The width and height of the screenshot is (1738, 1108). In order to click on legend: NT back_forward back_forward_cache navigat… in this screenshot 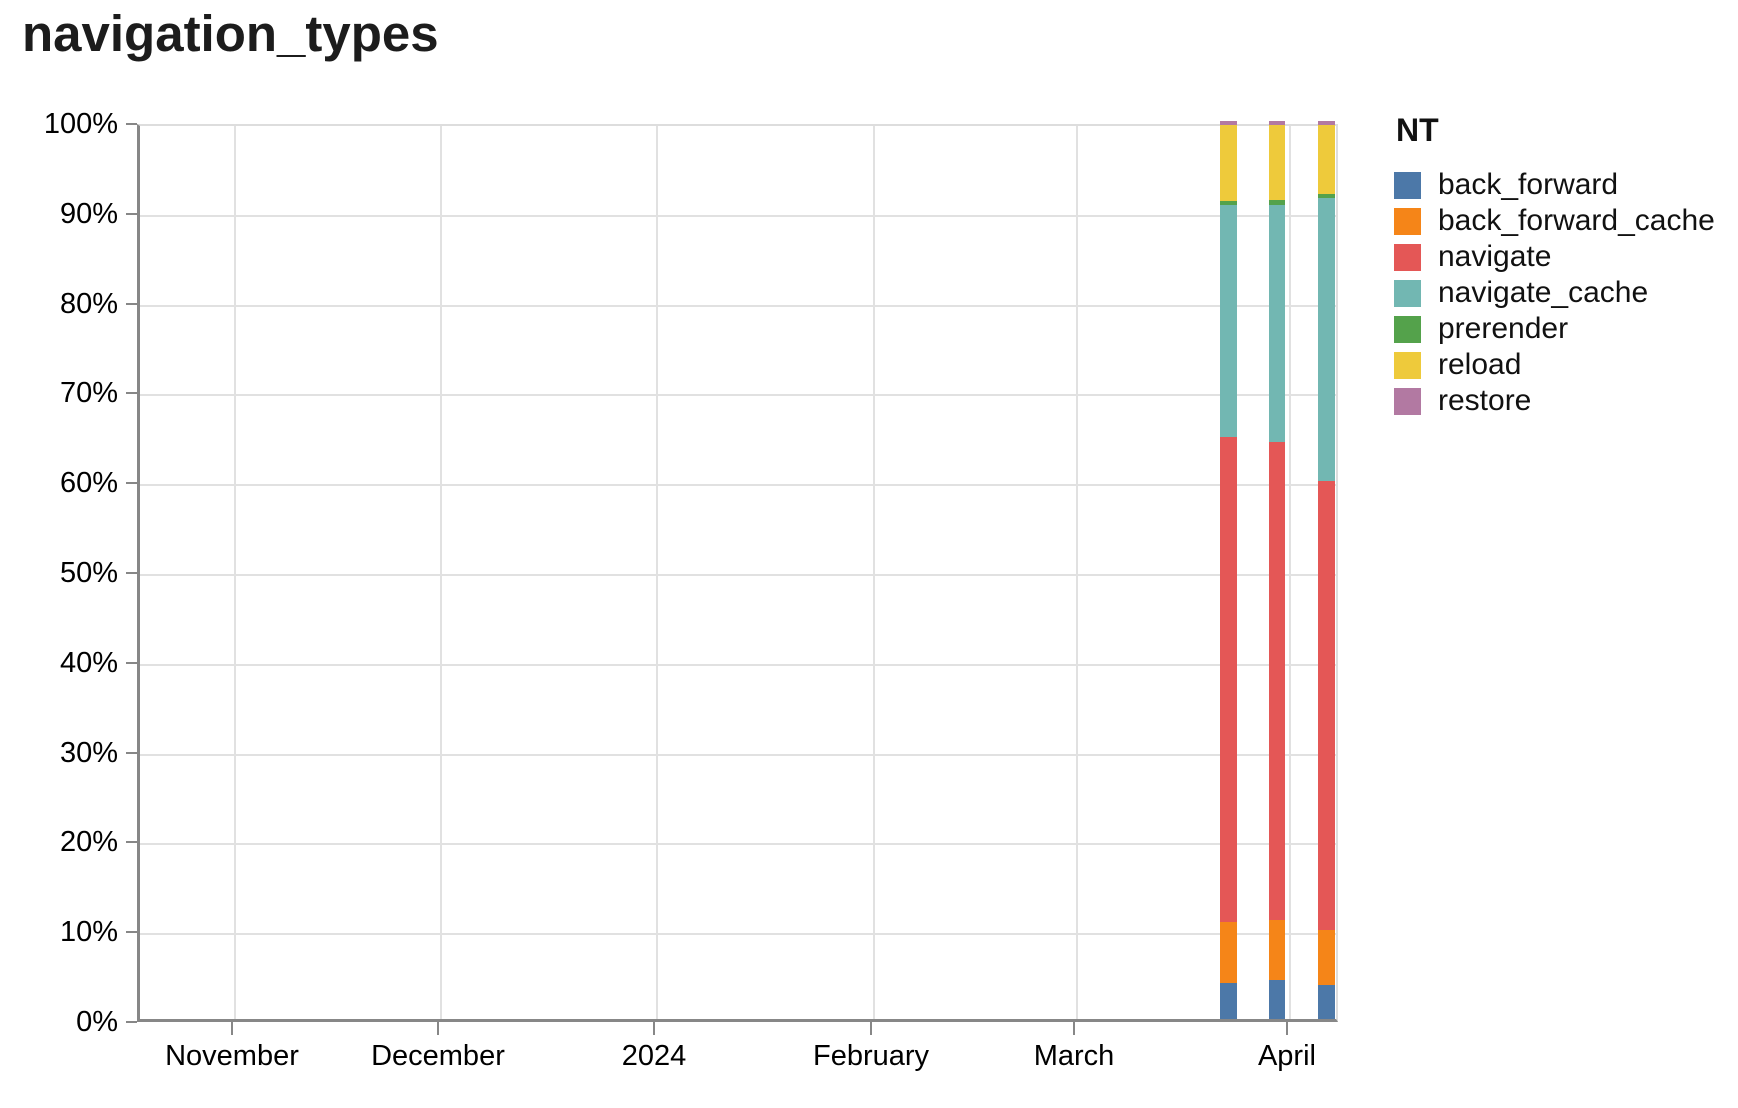, I will do `click(1554, 265)`.